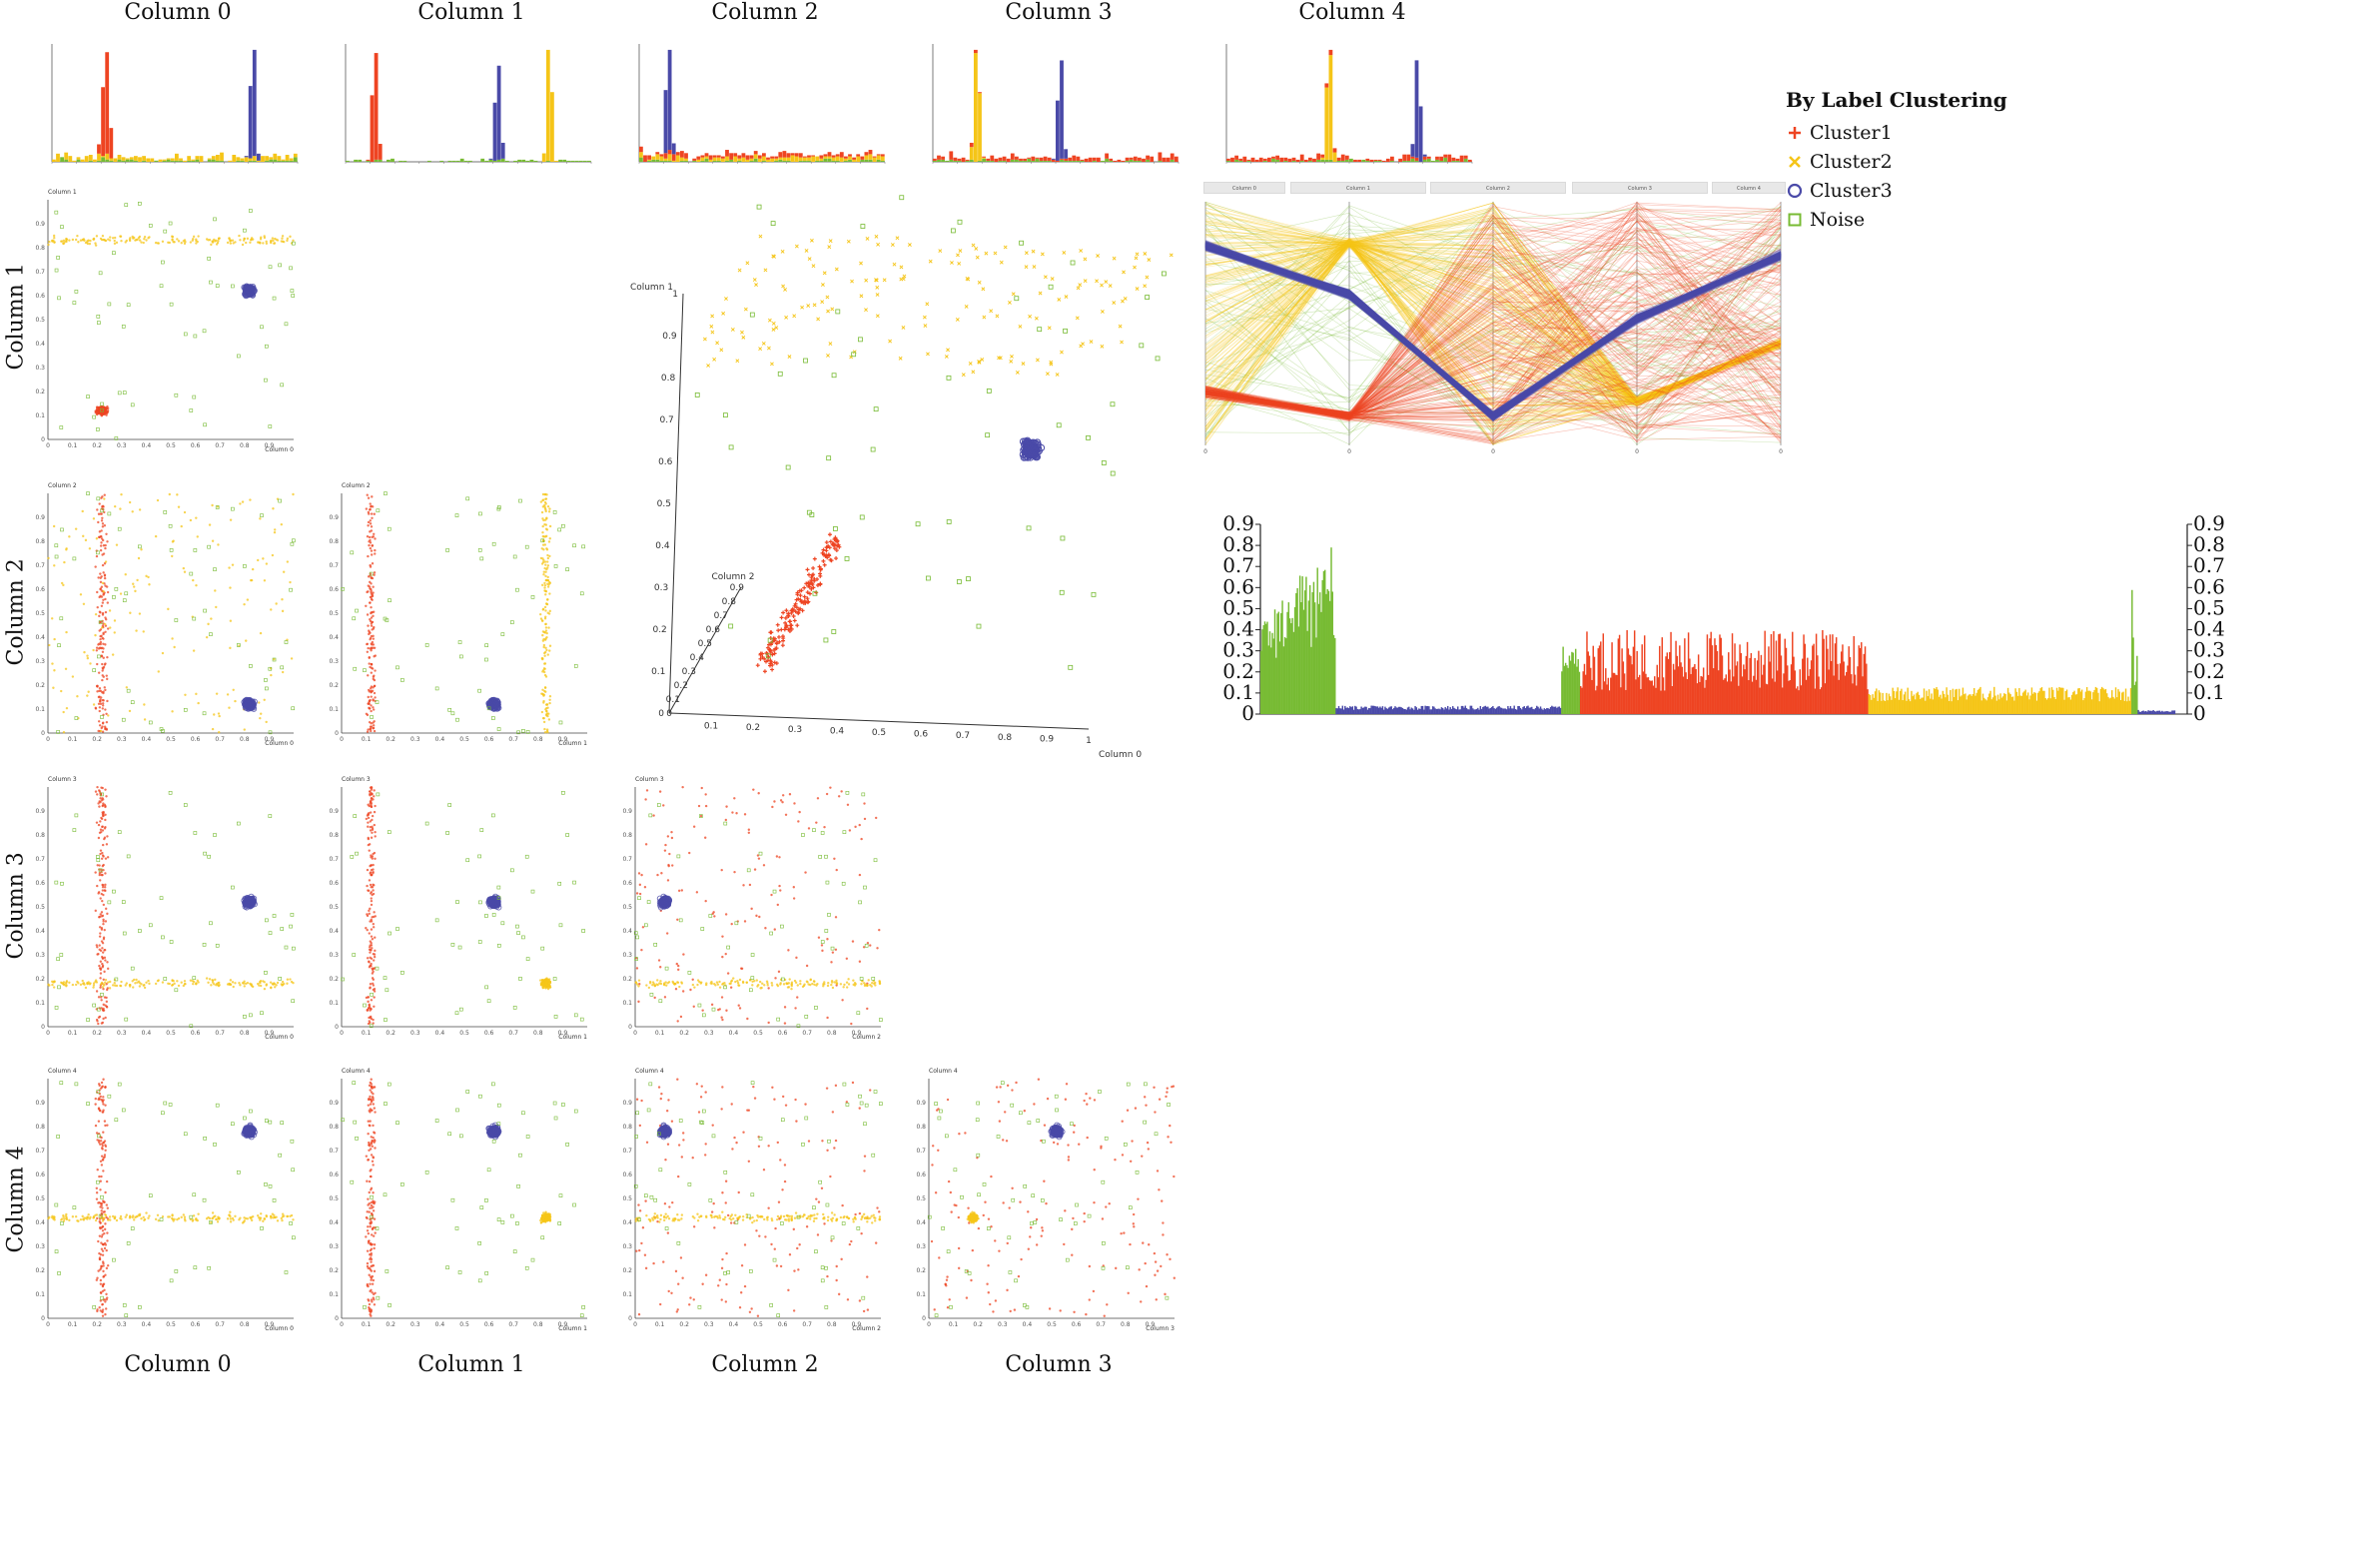 This screenshot has height=1568, width=2359. What do you see at coordinates (1896, 161) in the screenshot?
I see `legend-item-cluster2: Cluster2` at bounding box center [1896, 161].